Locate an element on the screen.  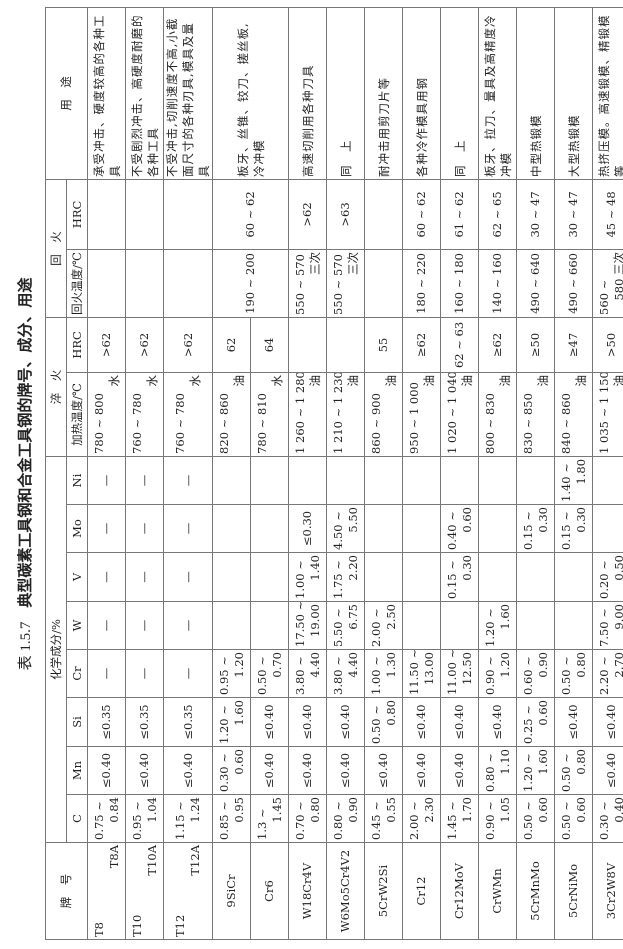
cell-value: 45 ~ 48 is located at coordinates (611, 214).